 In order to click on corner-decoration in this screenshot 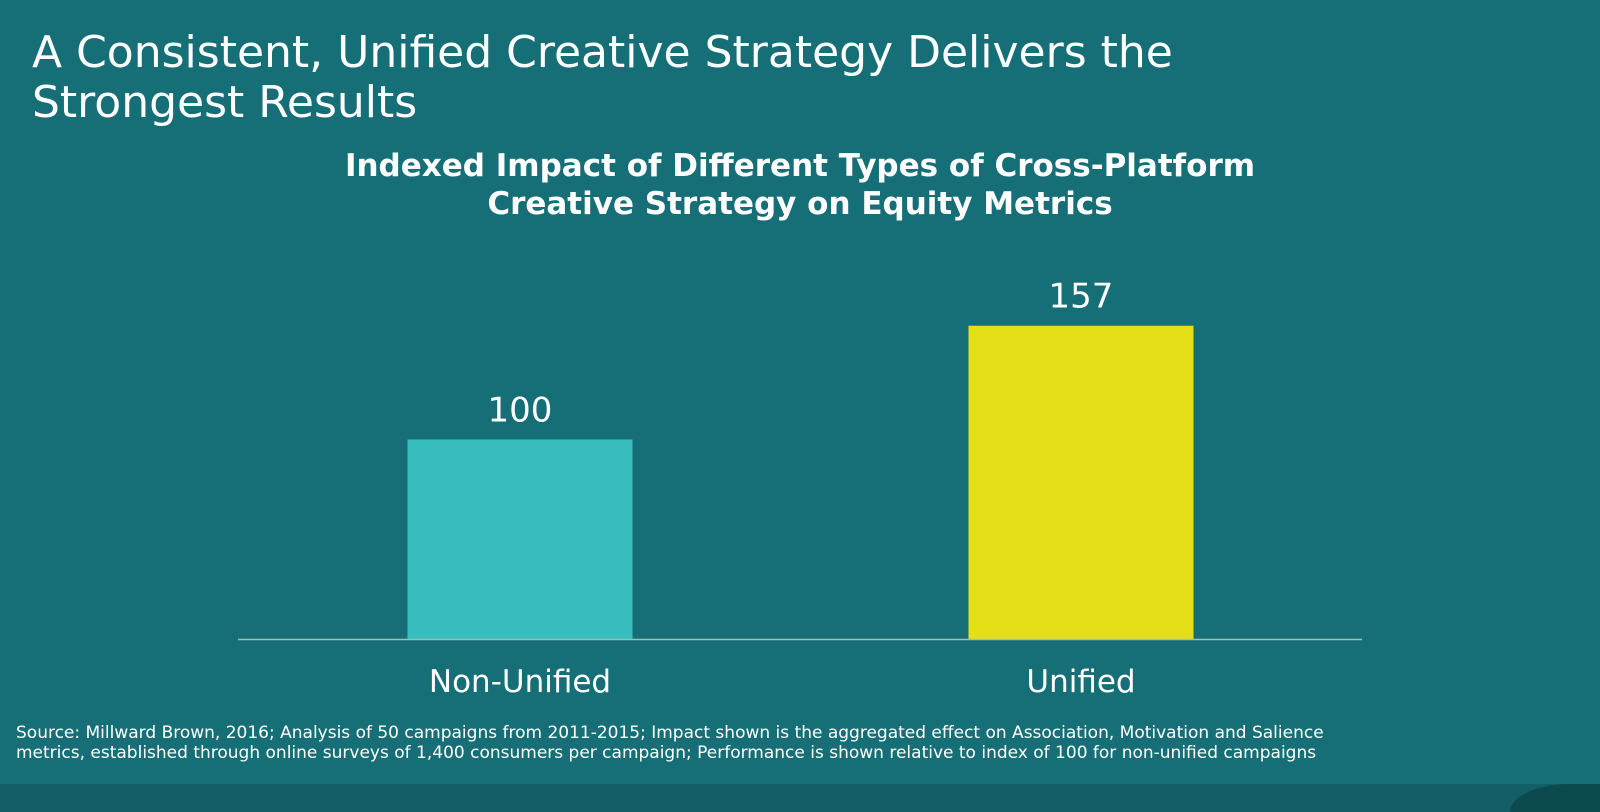, I will do `click(1555, 798)`.